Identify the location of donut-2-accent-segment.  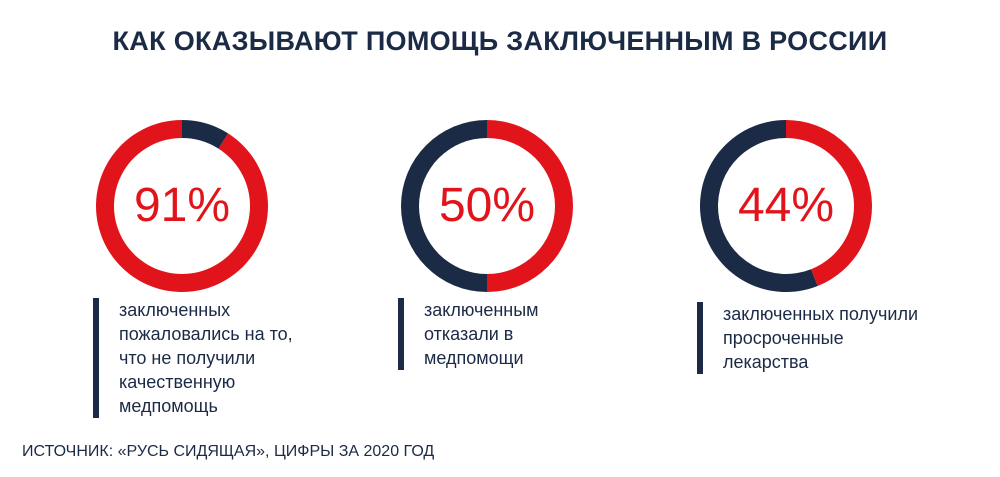
(530, 206).